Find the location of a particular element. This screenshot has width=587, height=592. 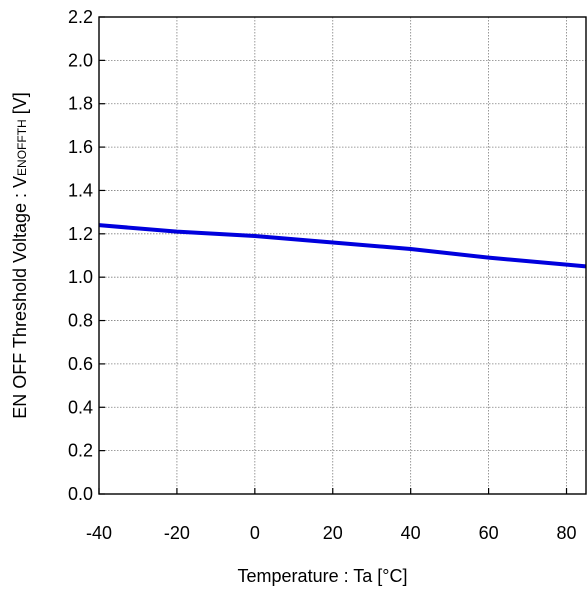

x-tick-label: 20 is located at coordinates (333, 533).